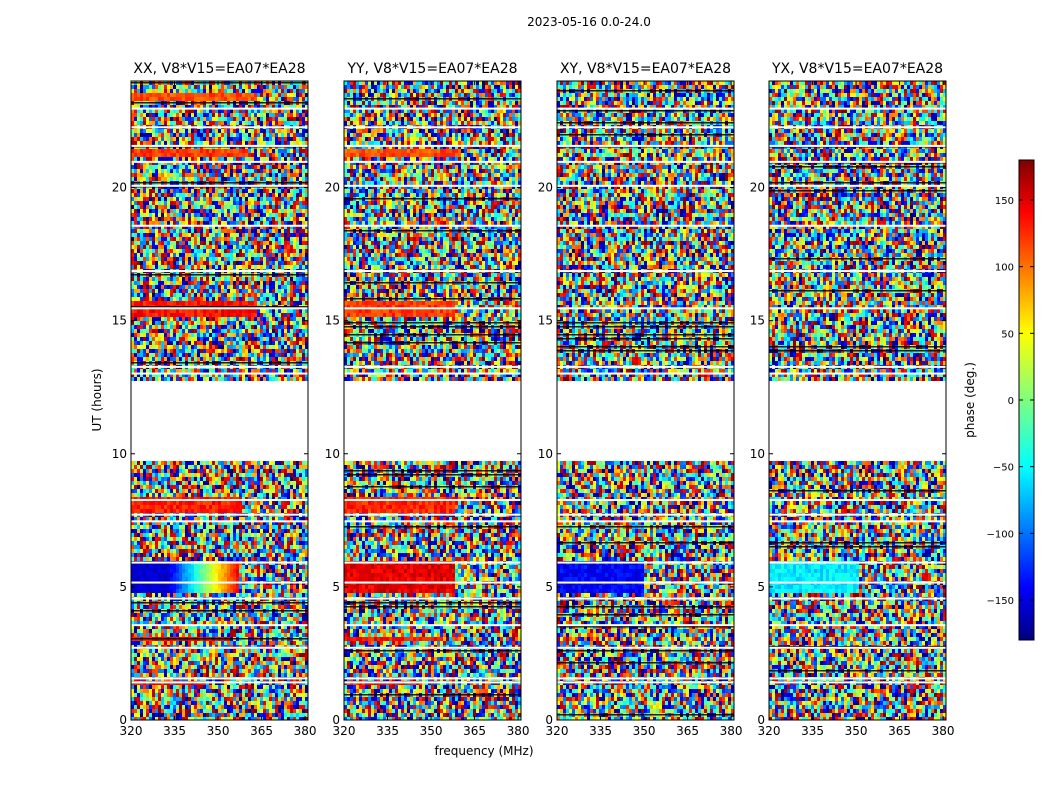 Image resolution: width=1050 pixels, height=800 pixels. What do you see at coordinates (1004, 201) in the screenshot?
I see `colorbar-tick-label: 150` at bounding box center [1004, 201].